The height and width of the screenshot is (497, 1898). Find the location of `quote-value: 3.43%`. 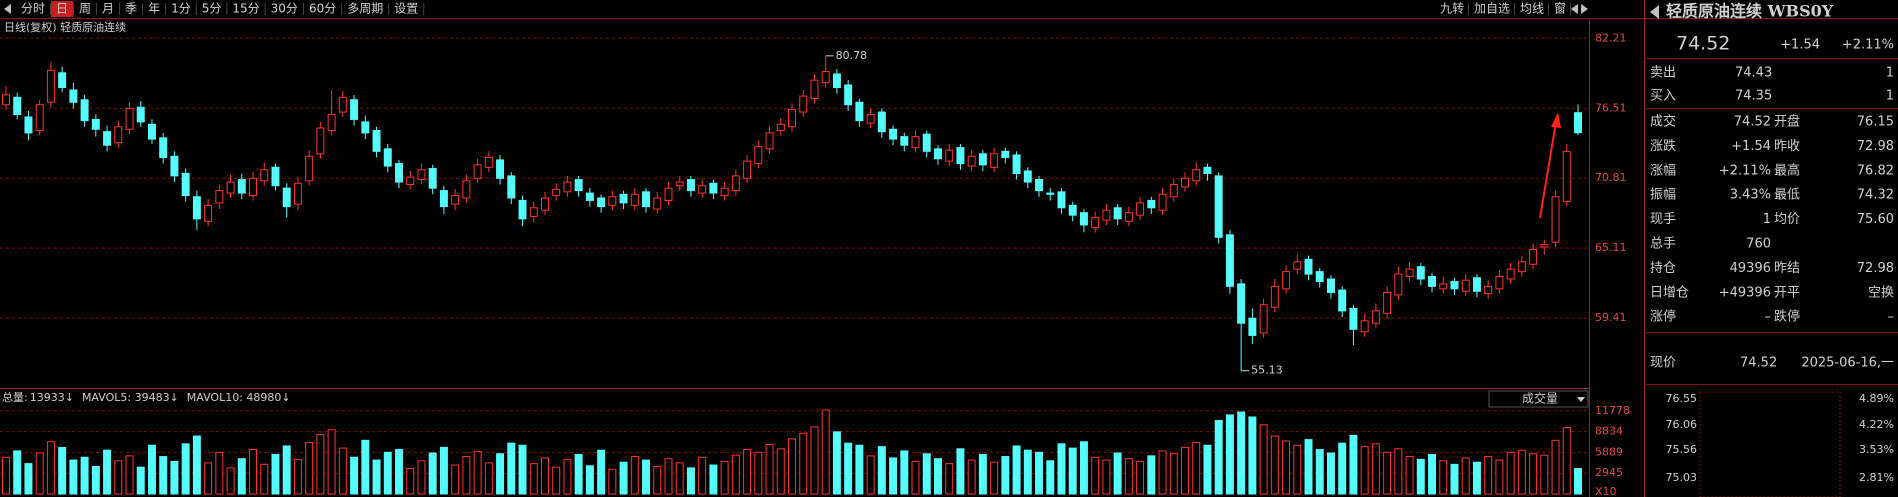

quote-value: 3.43% is located at coordinates (1750, 195).